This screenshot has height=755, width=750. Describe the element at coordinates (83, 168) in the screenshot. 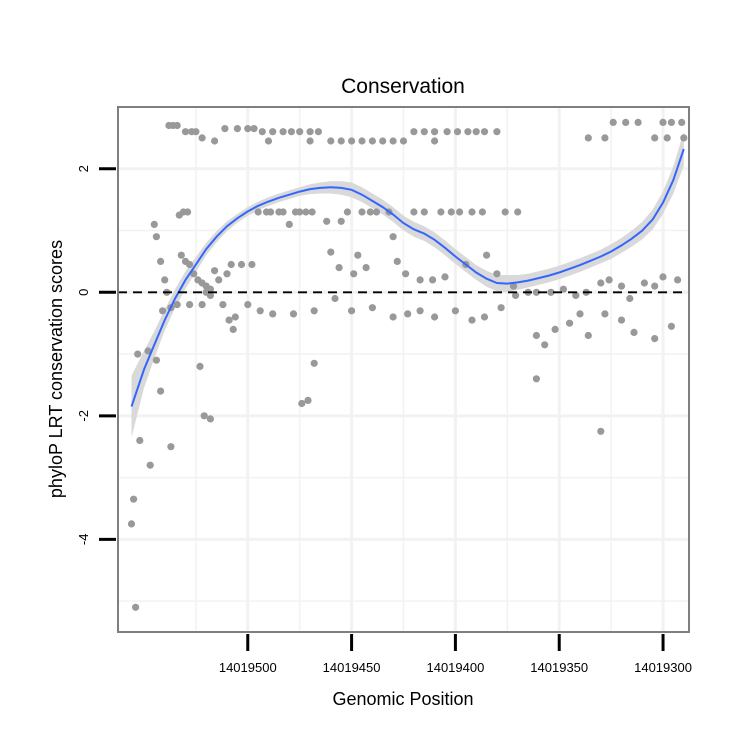

I see `y-tick-label: 2` at that location.